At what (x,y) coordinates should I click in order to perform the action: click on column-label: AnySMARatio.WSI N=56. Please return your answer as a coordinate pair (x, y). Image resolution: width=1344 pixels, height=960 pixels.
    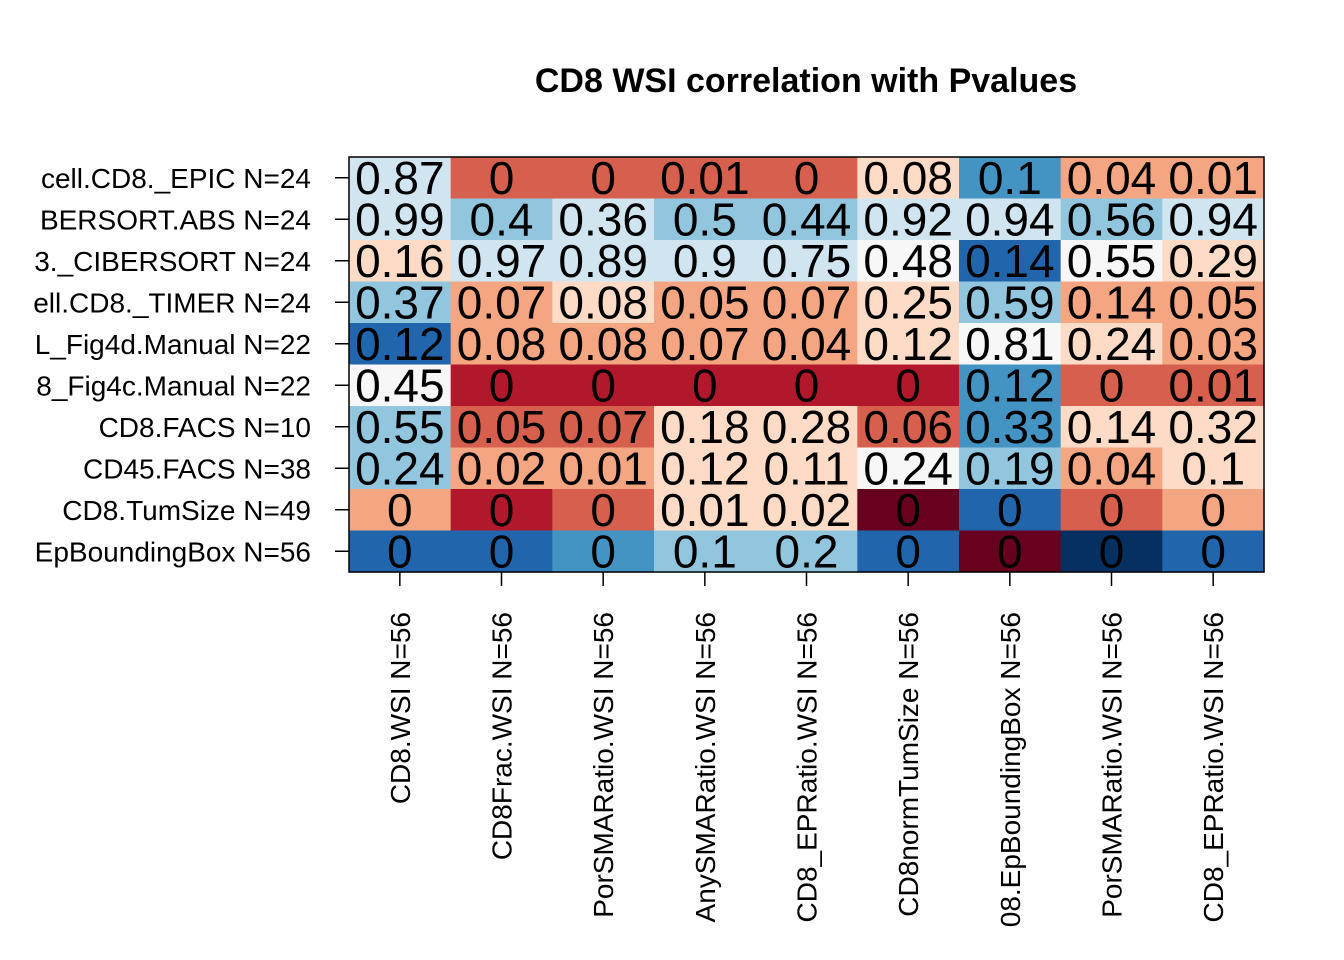
    Looking at the image, I should click on (705, 767).